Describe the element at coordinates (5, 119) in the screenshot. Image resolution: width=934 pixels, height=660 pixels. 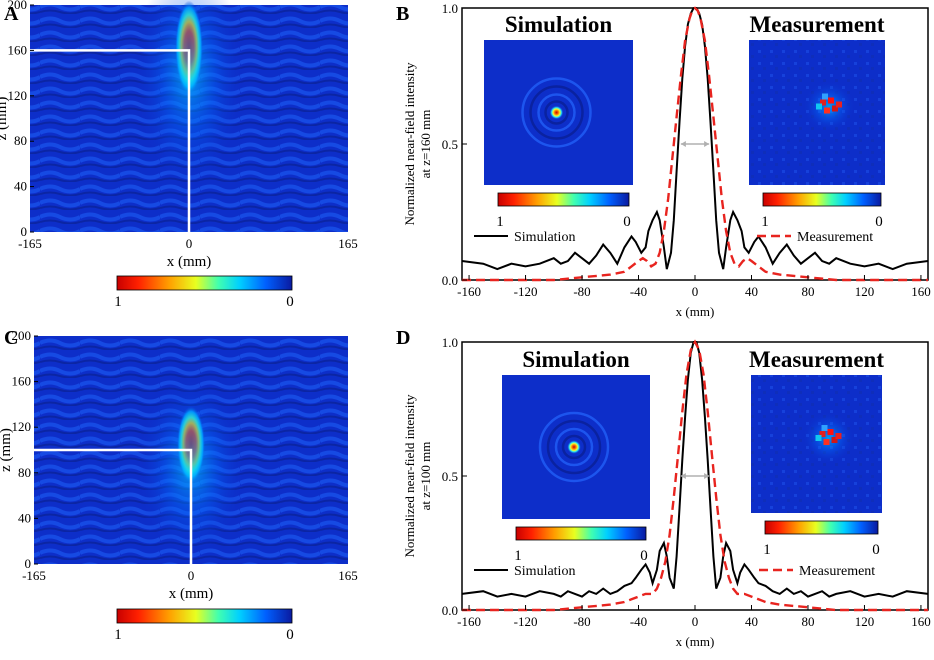
I see `heatmap-a-ylabel: z (mm)` at that location.